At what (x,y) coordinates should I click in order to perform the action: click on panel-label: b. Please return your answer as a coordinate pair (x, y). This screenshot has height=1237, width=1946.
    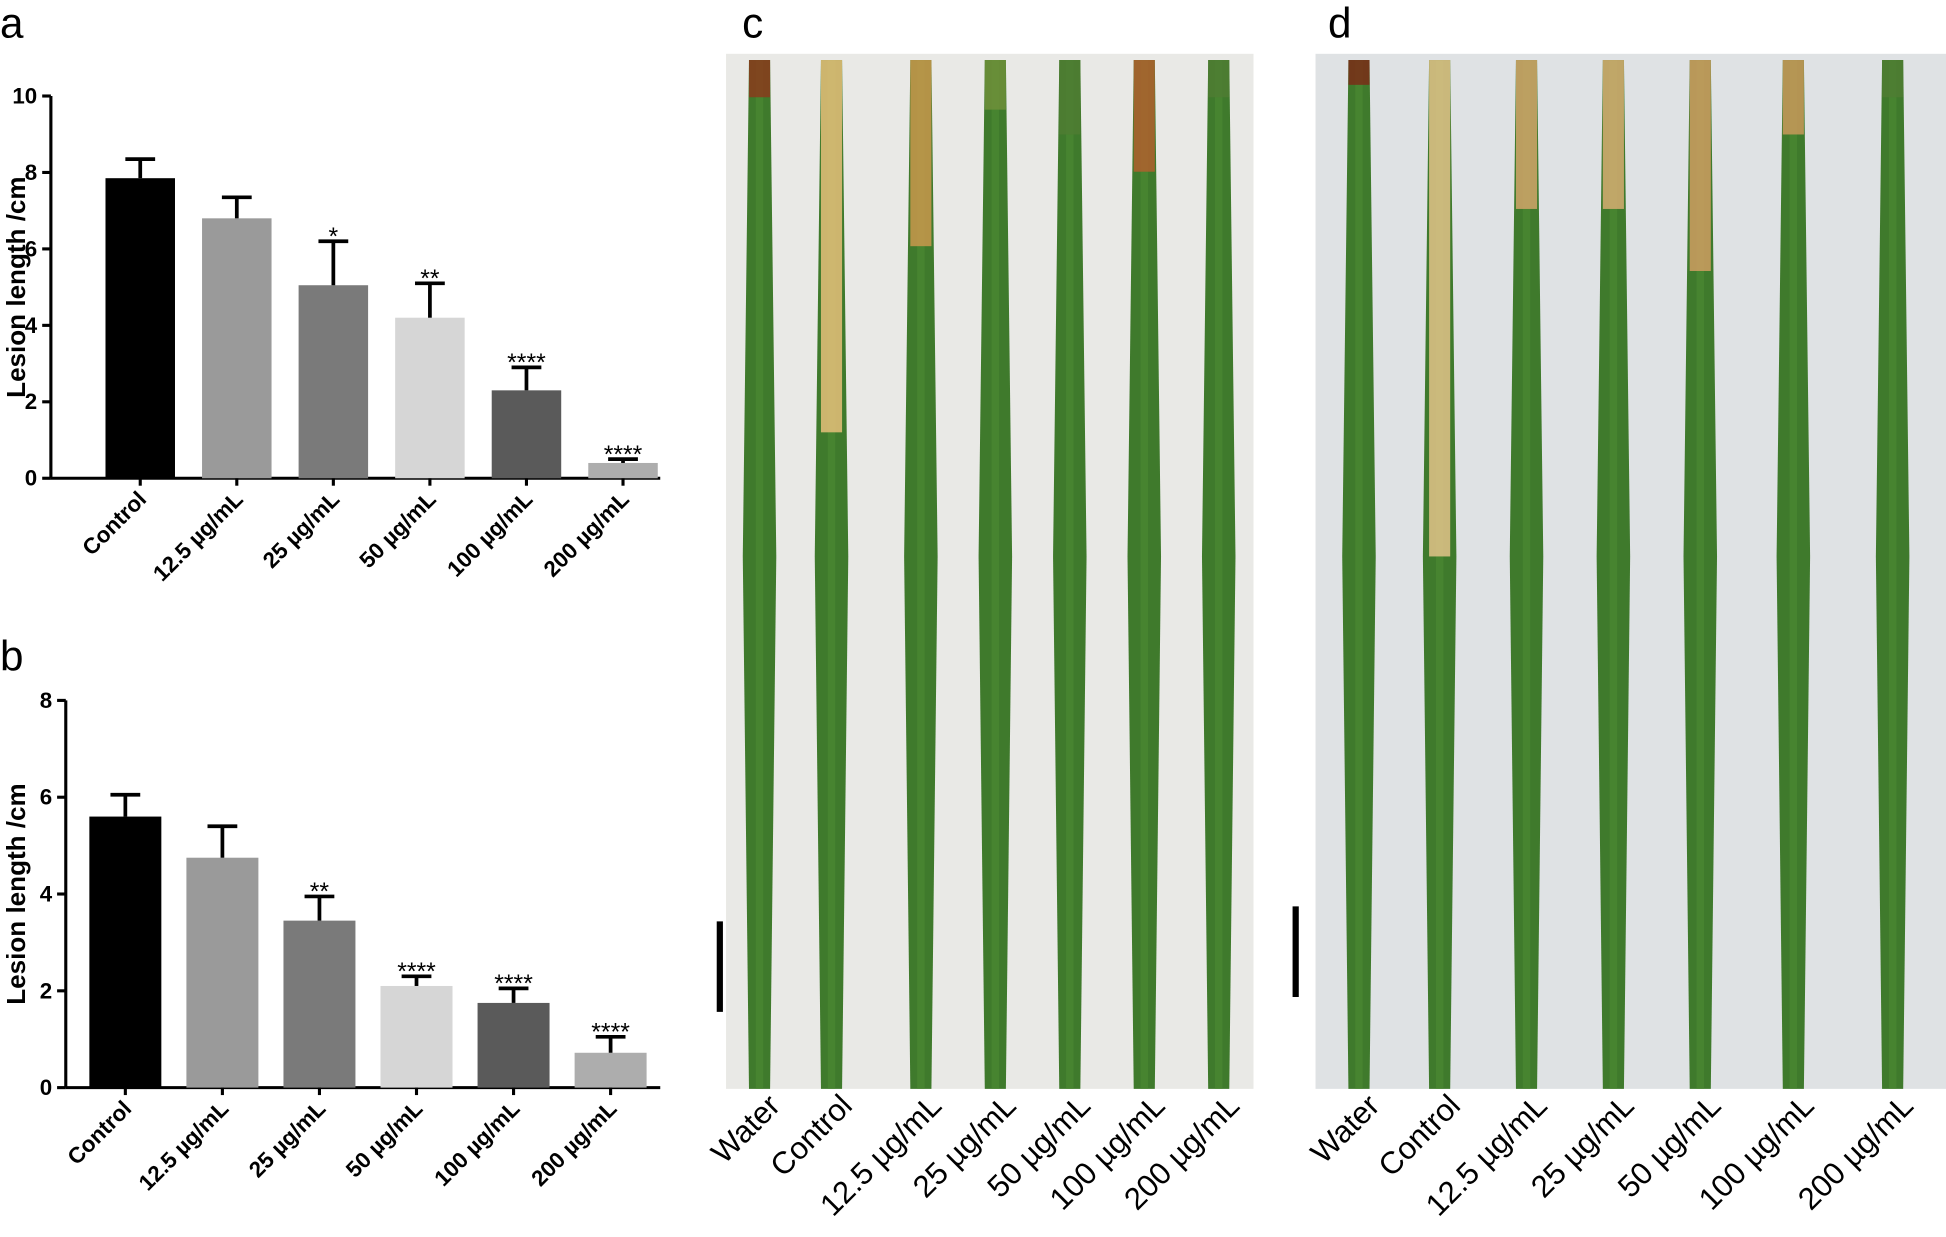
    Looking at the image, I should click on (11, 656).